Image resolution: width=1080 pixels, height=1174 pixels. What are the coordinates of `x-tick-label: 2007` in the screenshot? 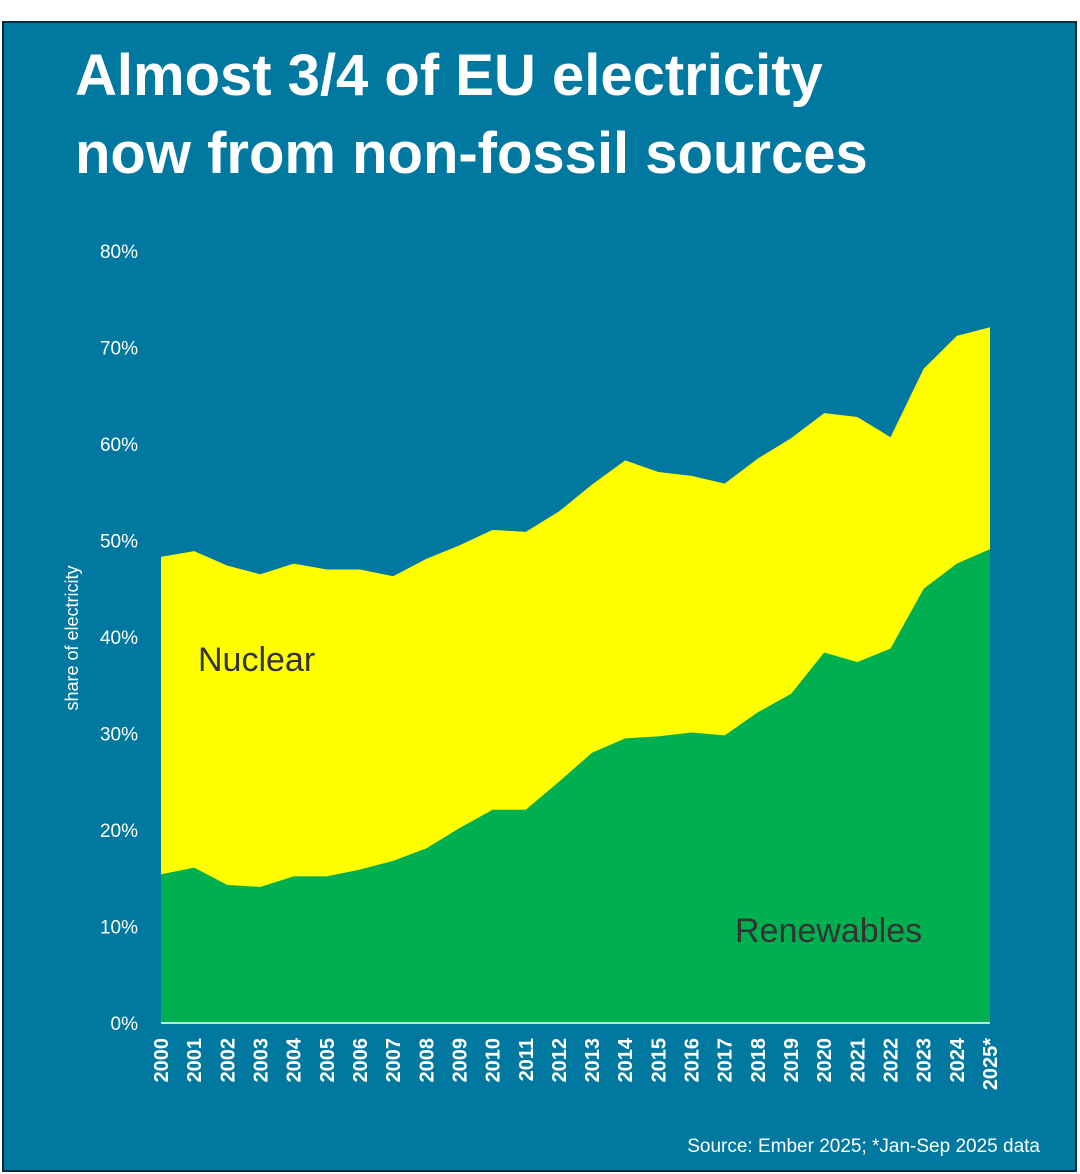 It's located at (394, 1060).